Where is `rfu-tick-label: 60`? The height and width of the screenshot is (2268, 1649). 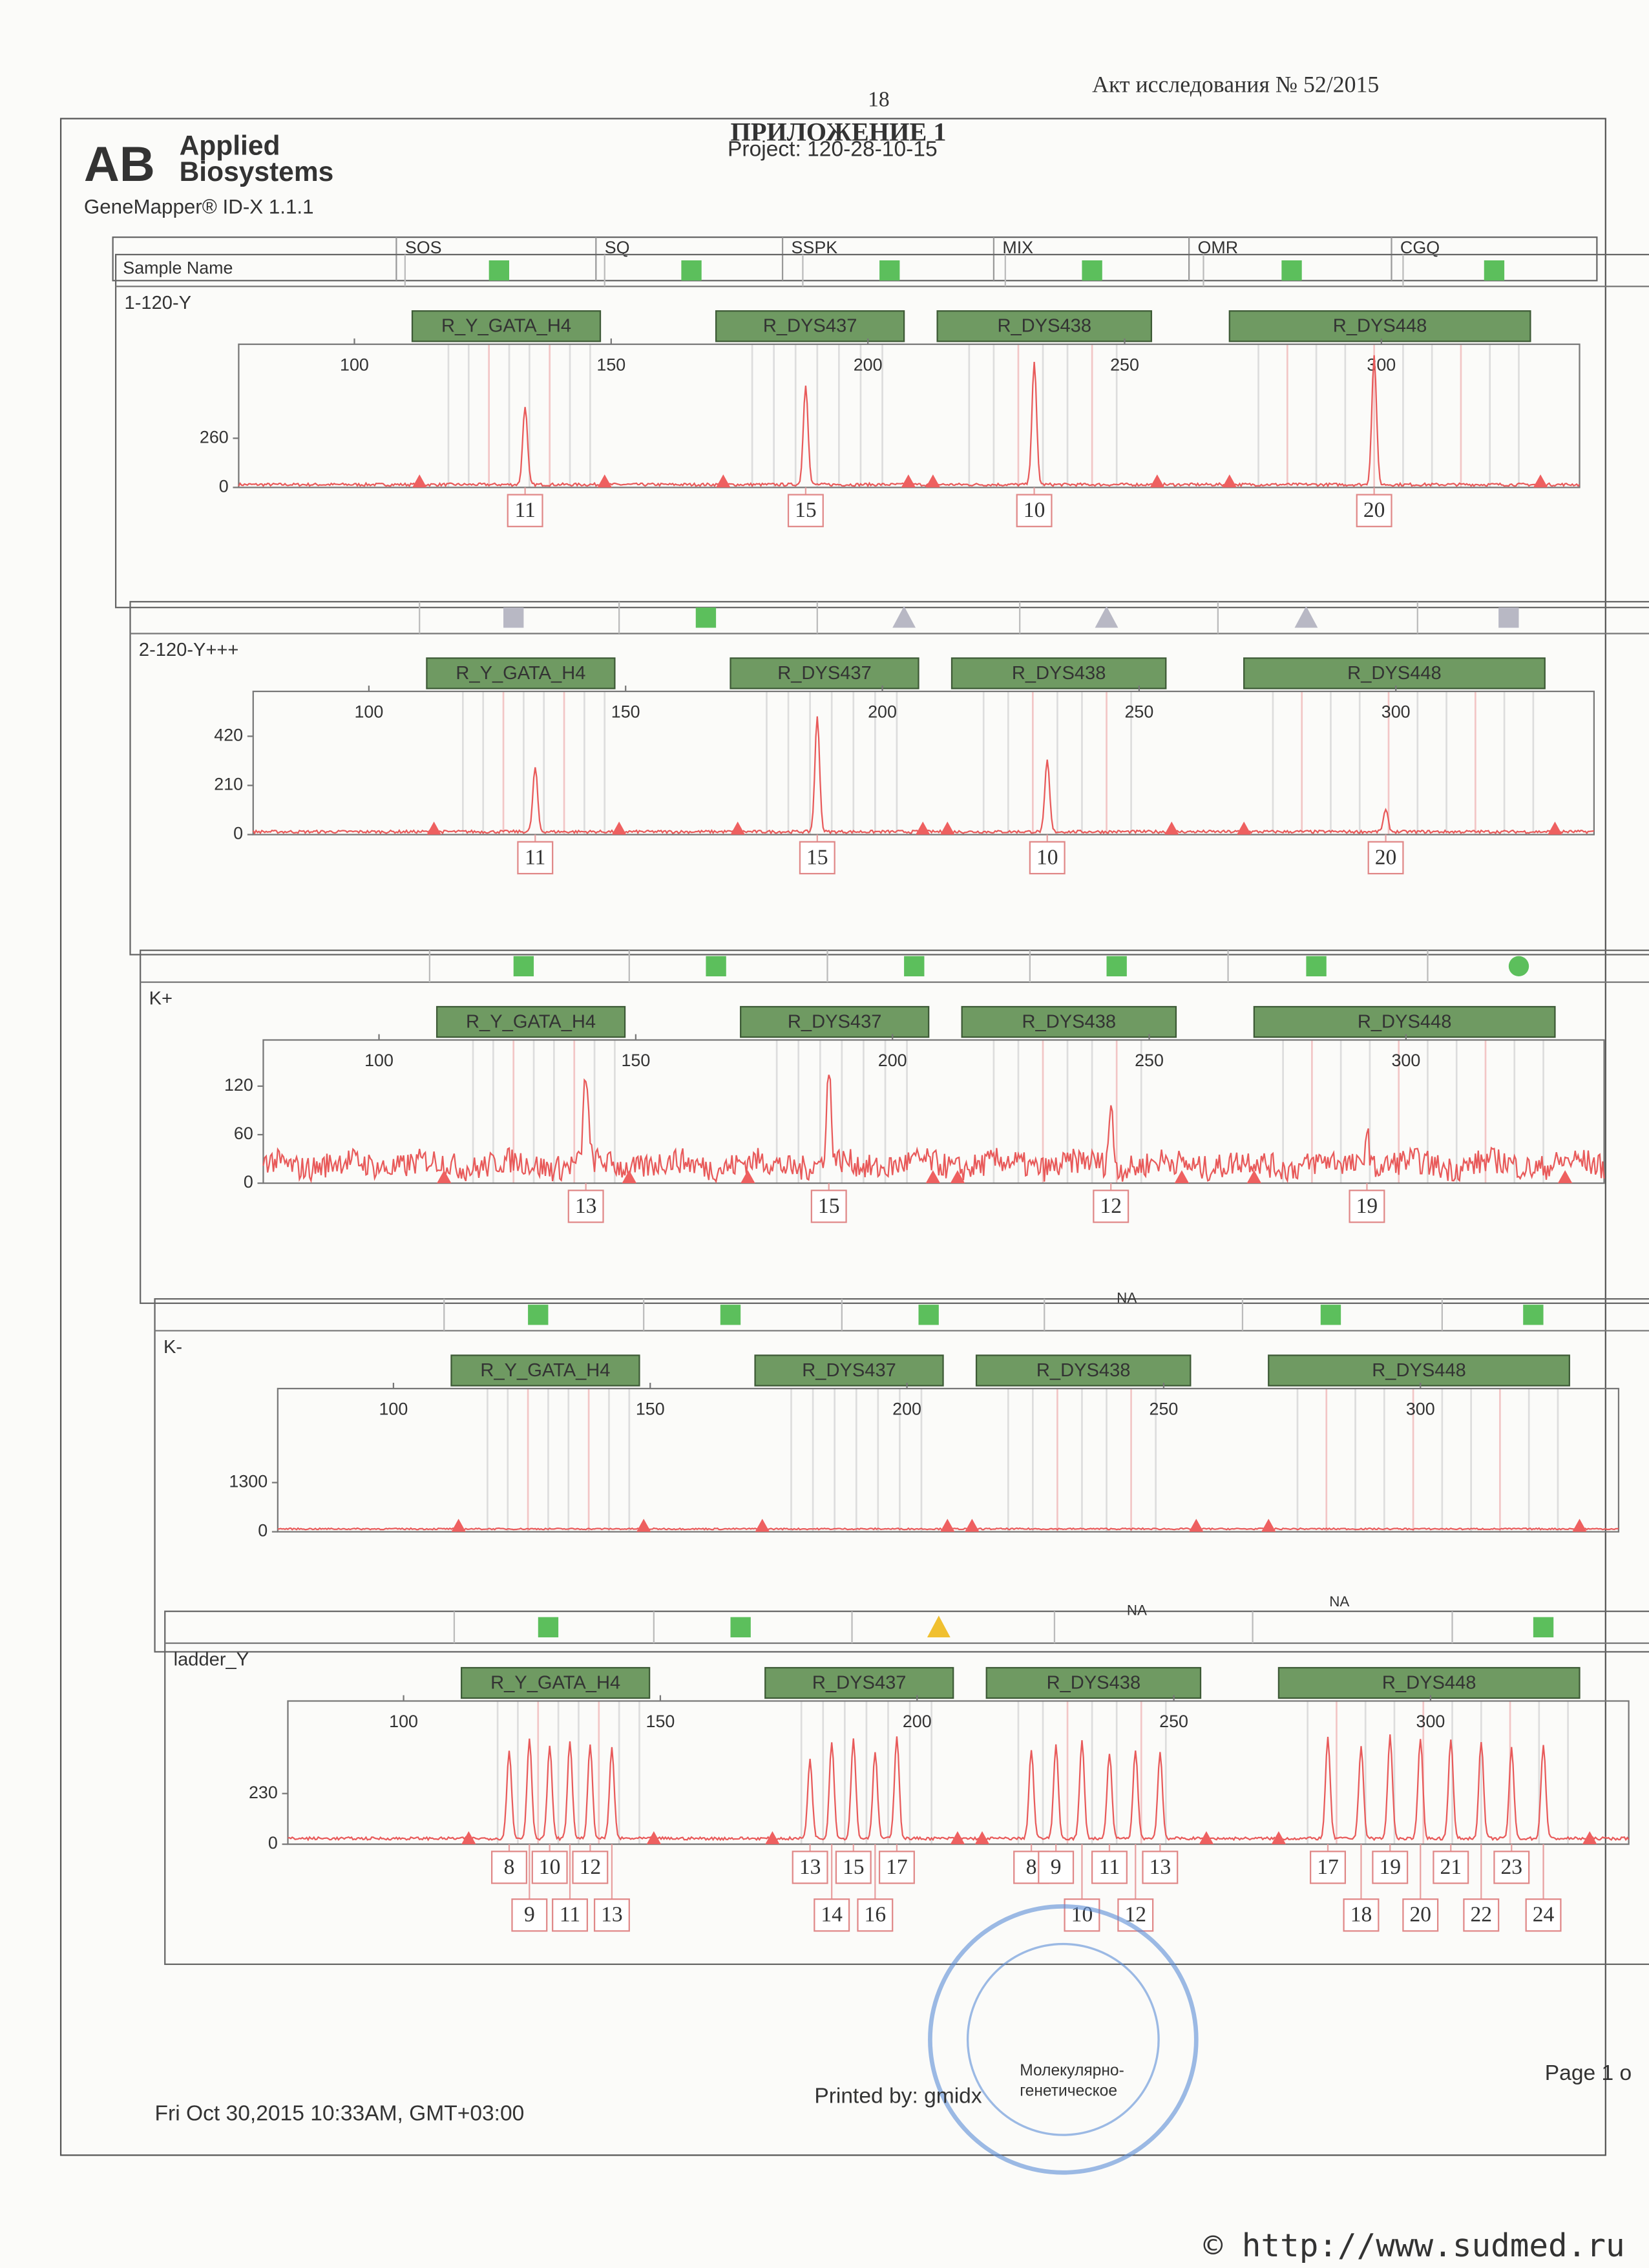
rfu-tick-label: 60 is located at coordinates (244, 1134).